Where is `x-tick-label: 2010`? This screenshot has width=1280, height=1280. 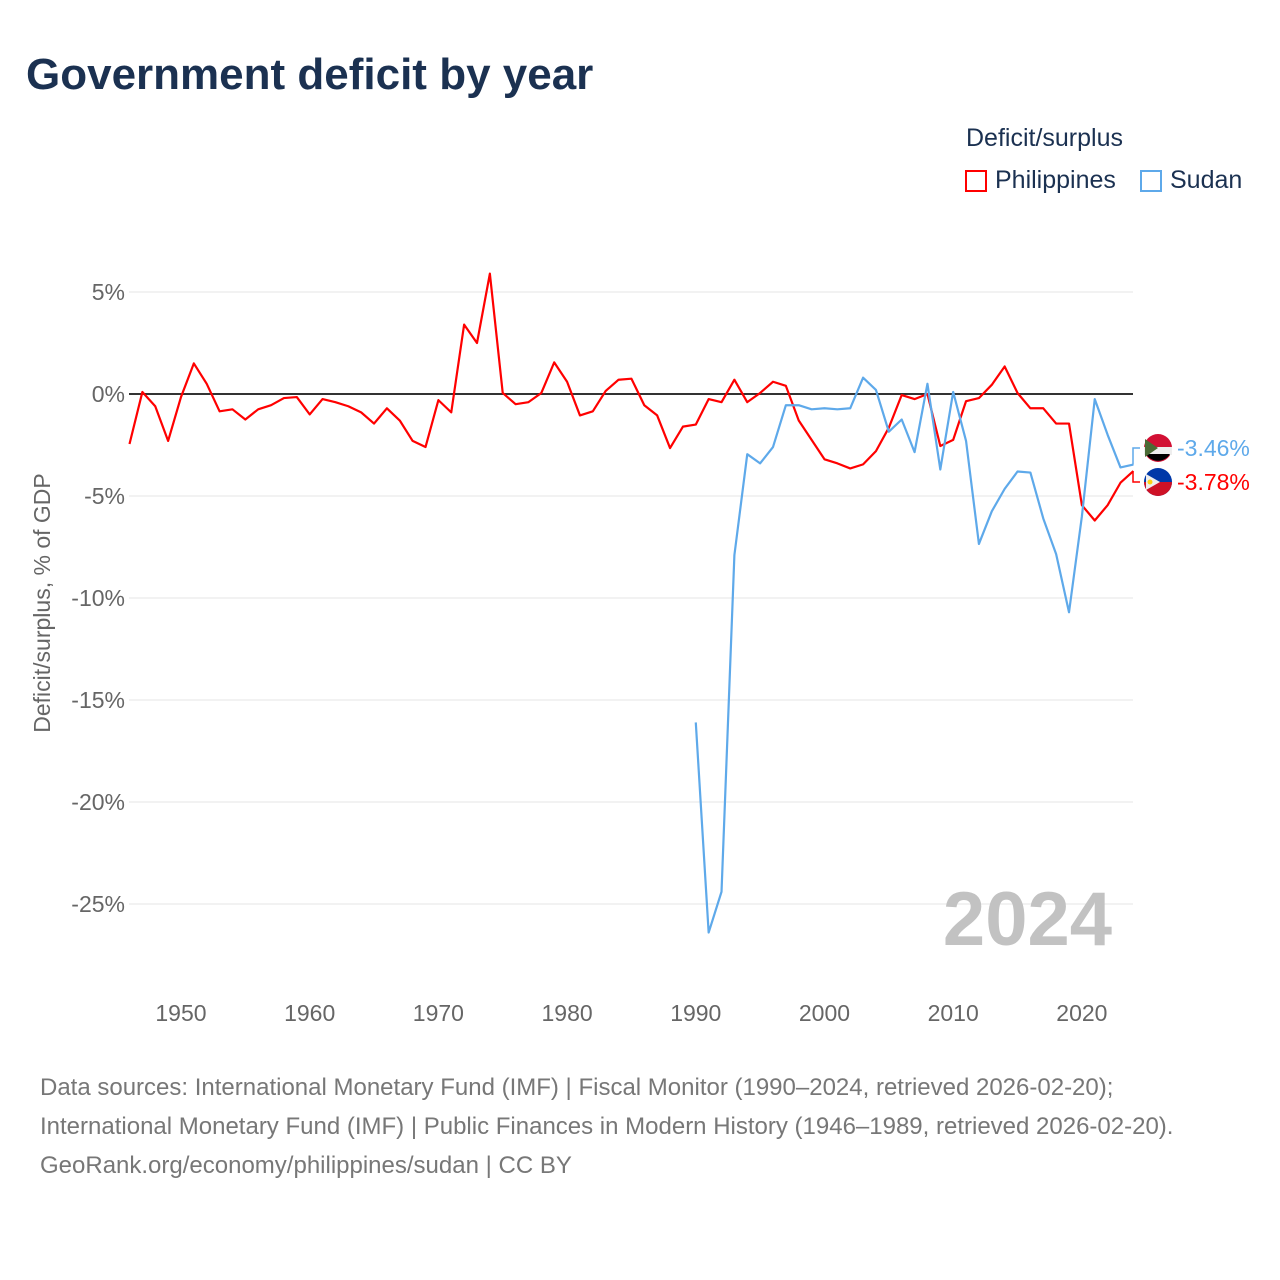 x-tick-label: 2010 is located at coordinates (953, 1013).